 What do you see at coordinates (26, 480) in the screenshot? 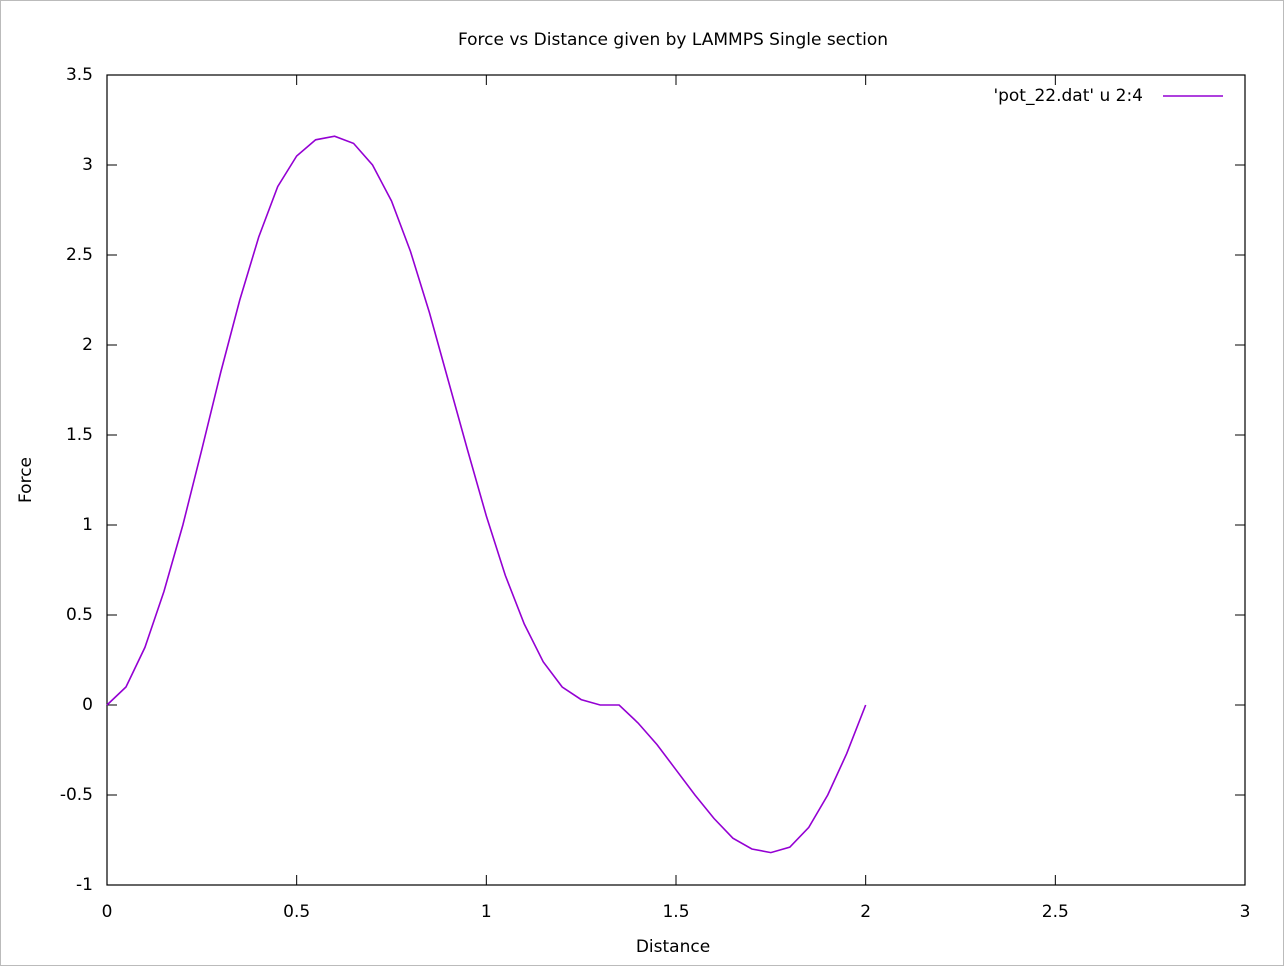
I see `y-axis-label: Force` at bounding box center [26, 480].